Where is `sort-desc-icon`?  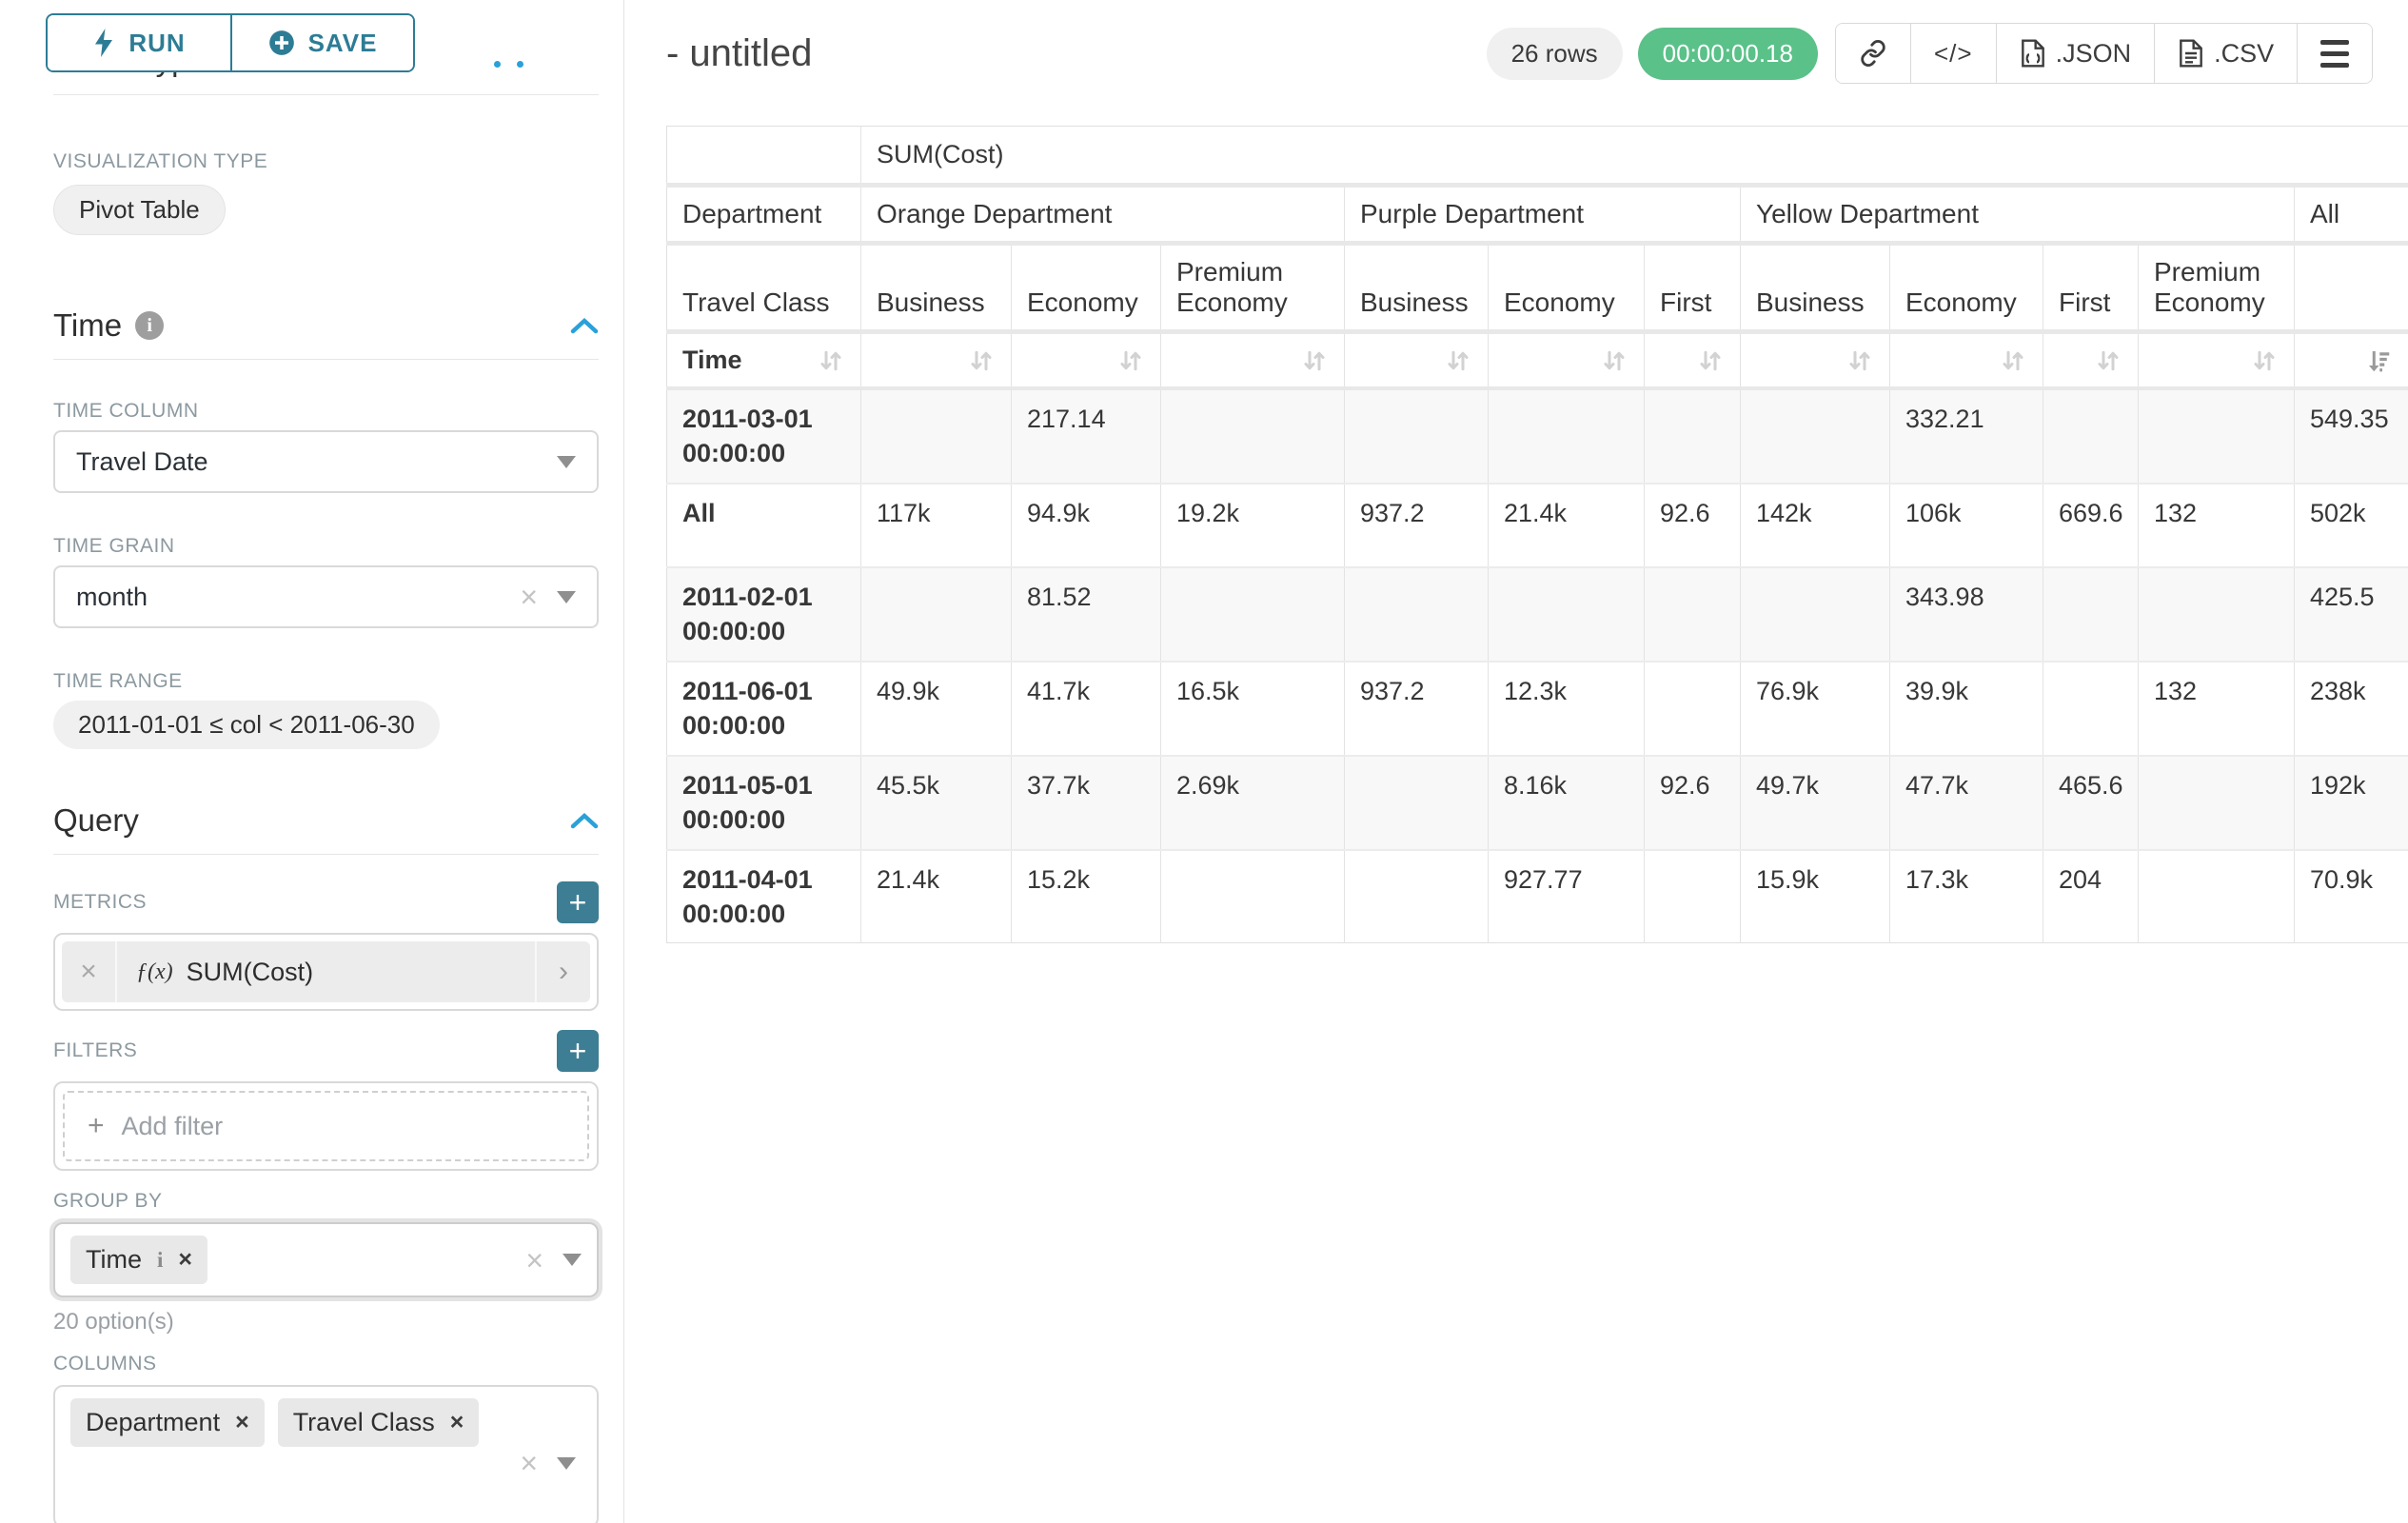
sort-desc-icon is located at coordinates (2378, 361).